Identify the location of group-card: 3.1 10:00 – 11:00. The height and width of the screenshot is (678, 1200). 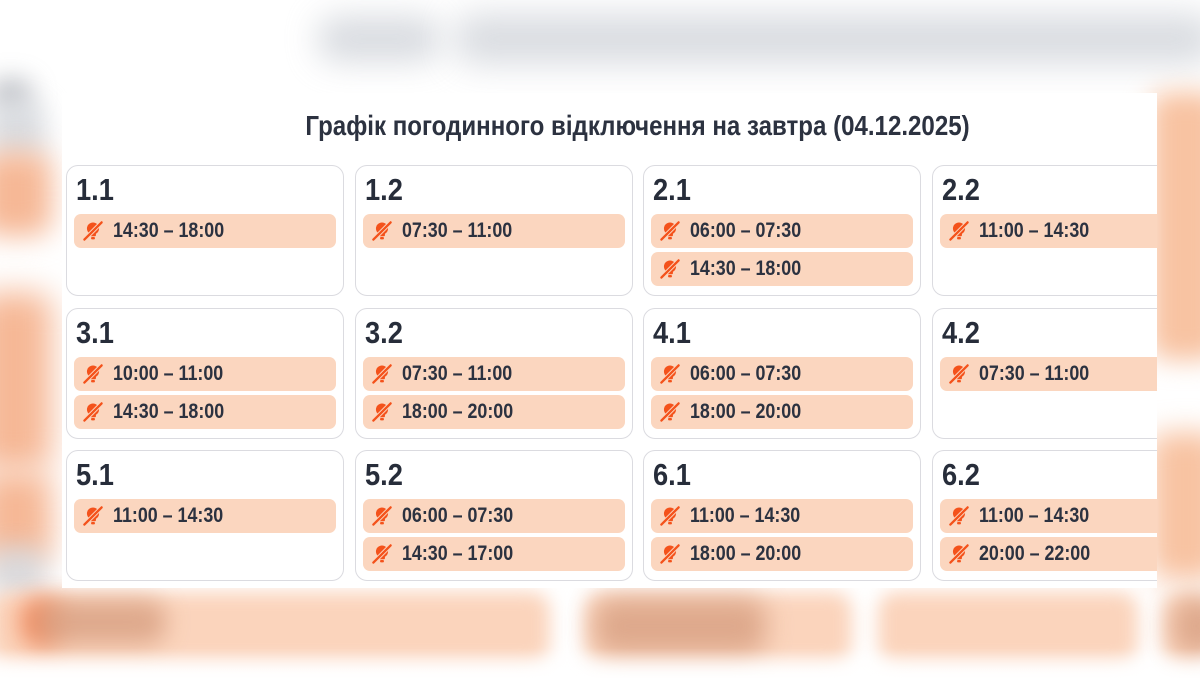
(205, 373).